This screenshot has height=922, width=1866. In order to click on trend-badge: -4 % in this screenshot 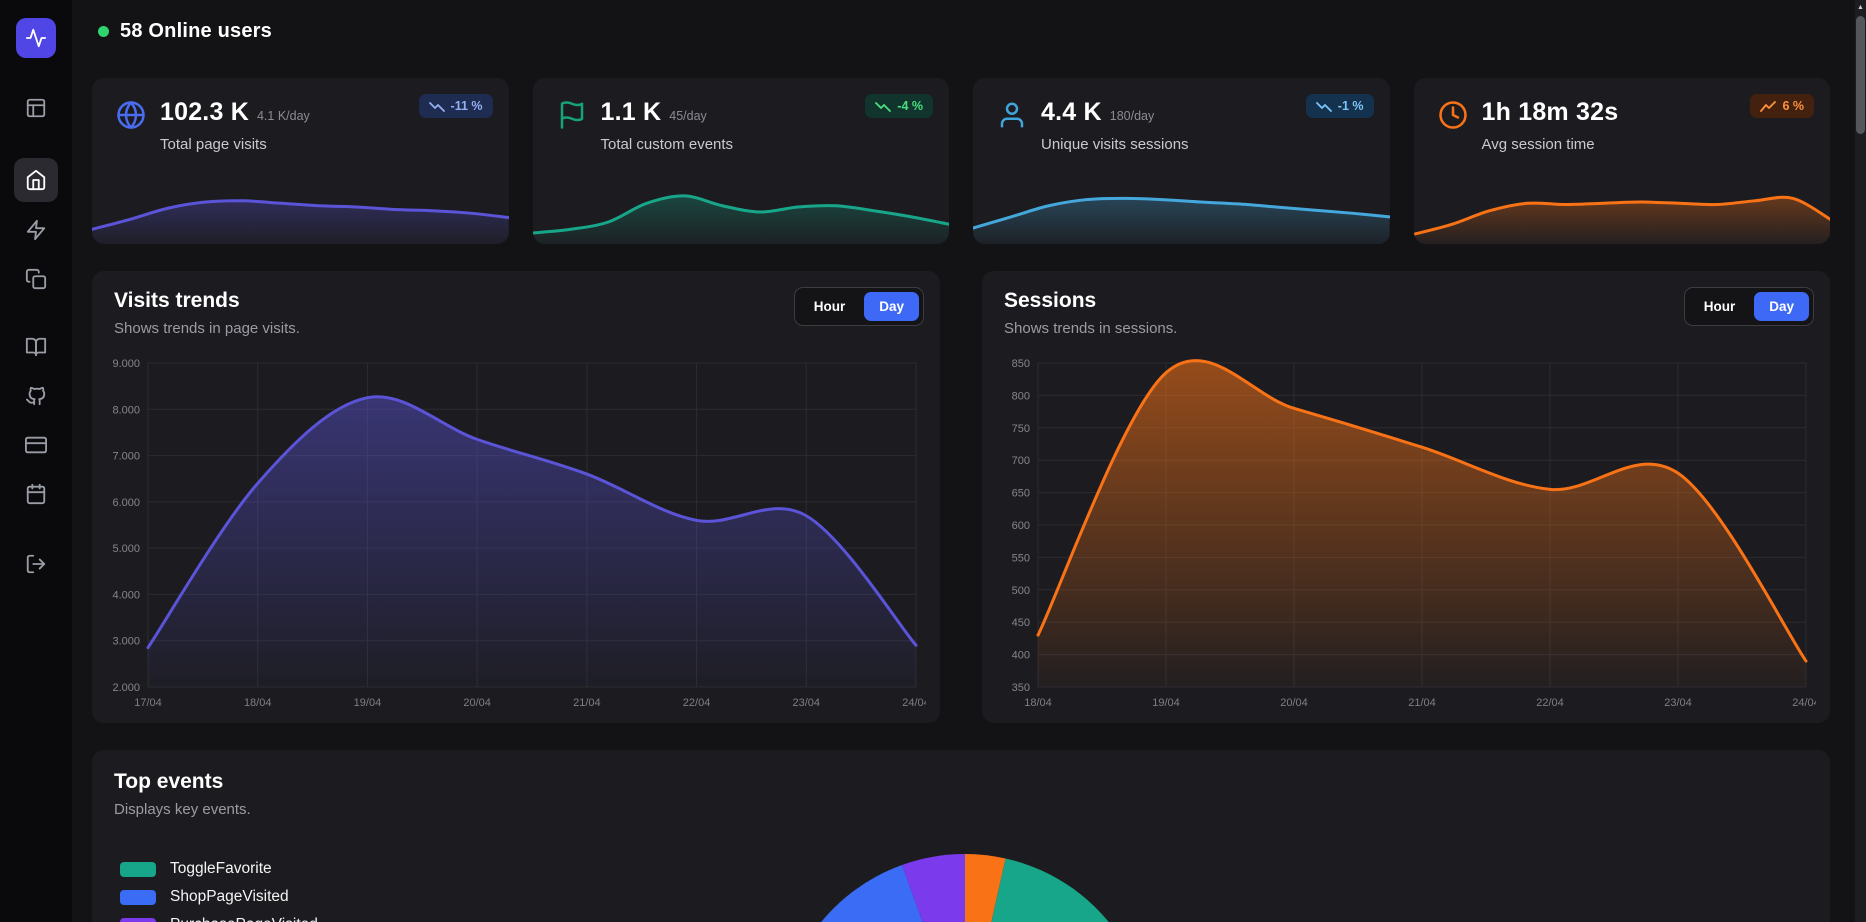, I will do `click(899, 106)`.